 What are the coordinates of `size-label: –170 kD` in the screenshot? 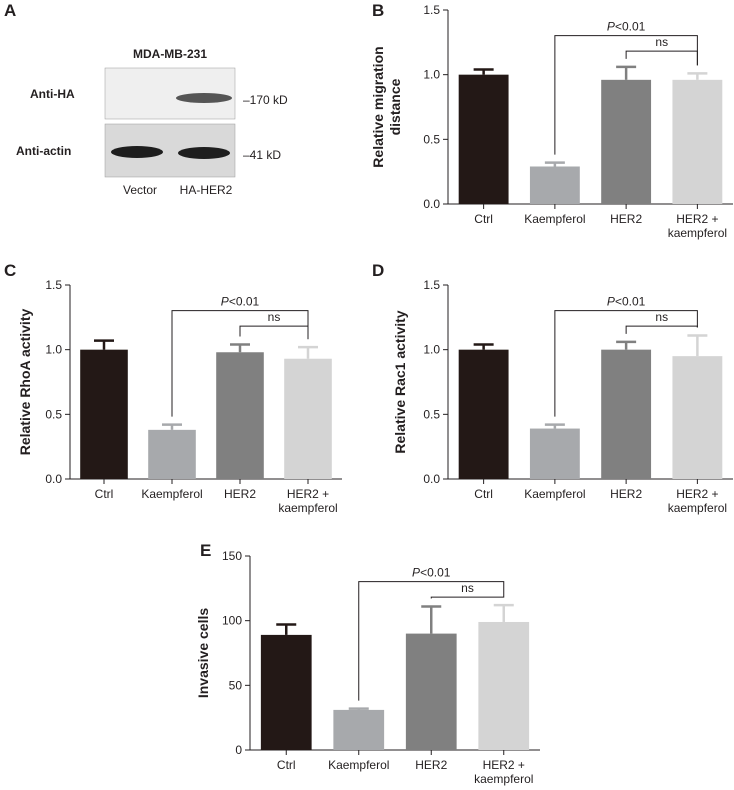 It's located at (265, 100).